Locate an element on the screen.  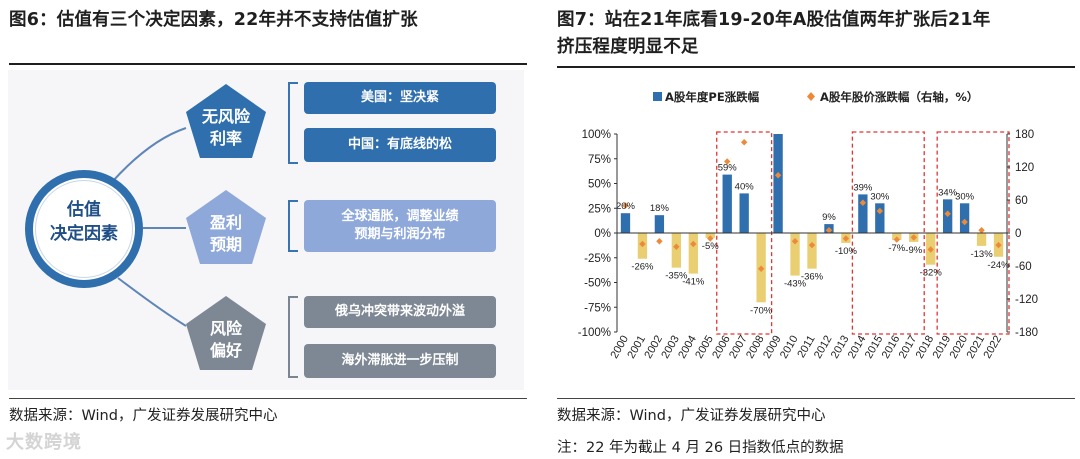
center-circle-inner is located at coordinates (84, 229).